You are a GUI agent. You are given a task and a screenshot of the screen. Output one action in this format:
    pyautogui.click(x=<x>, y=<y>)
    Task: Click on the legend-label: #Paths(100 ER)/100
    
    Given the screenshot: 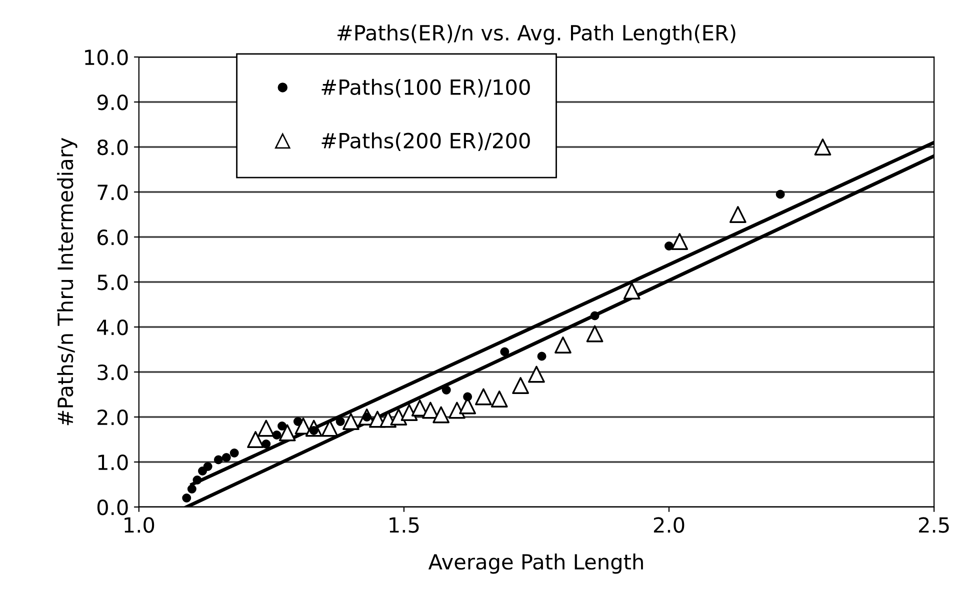 What is the action you would take?
    pyautogui.click(x=426, y=88)
    